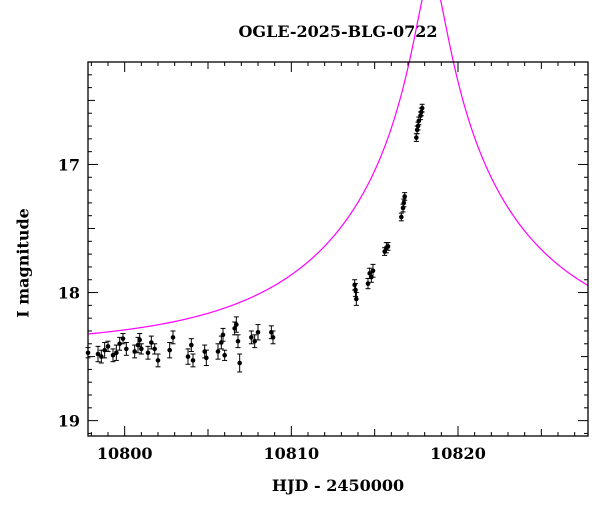 The width and height of the screenshot is (600, 512). Describe the element at coordinates (338, 31) in the screenshot. I see `chart-title: OGLE-2025-BLG-0722` at that location.